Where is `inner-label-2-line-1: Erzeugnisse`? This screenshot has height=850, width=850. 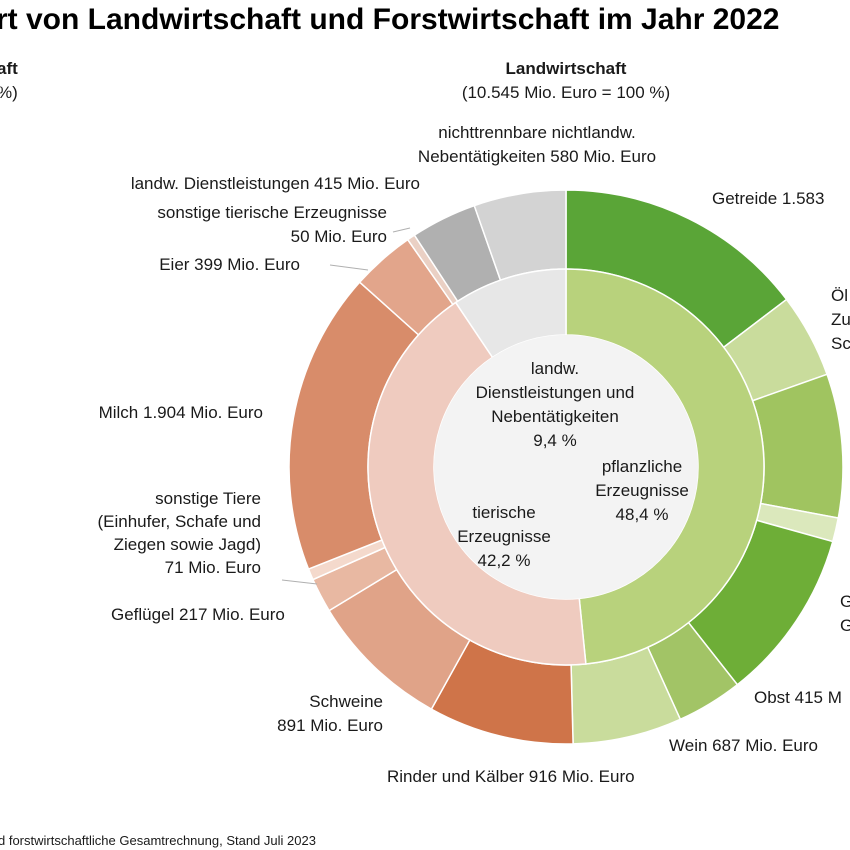 inner-label-2-line-1: Erzeugnisse is located at coordinates (504, 536).